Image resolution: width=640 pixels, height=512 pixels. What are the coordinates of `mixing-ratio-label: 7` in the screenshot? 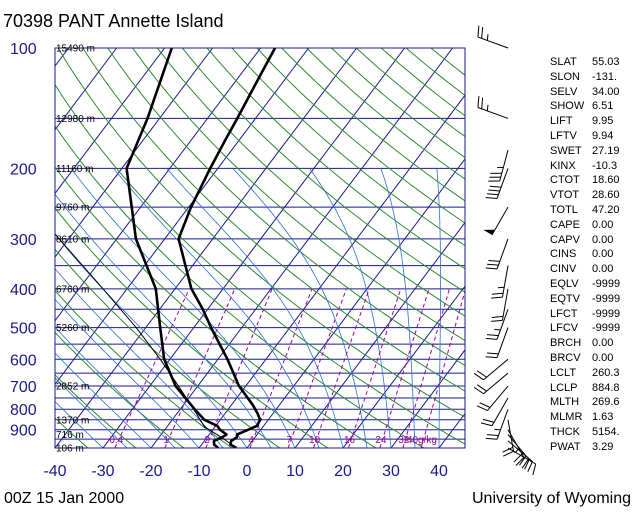 It's located at (289, 440).